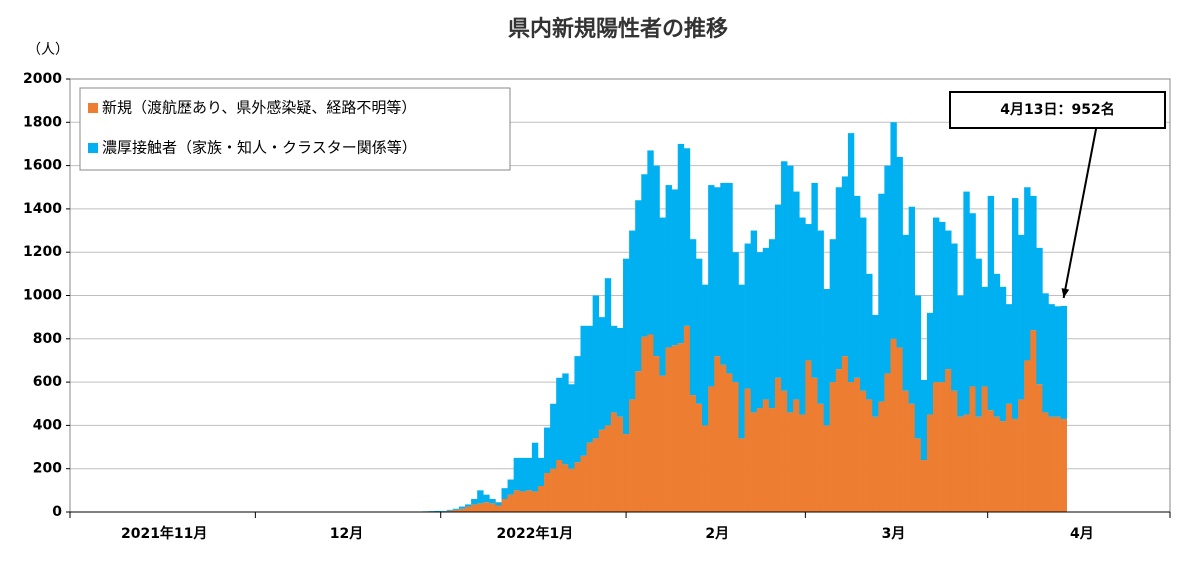 The height and width of the screenshot is (568, 1200). Describe the element at coordinates (894, 534) in the screenshot. I see `x-tick-label: 3月` at that location.